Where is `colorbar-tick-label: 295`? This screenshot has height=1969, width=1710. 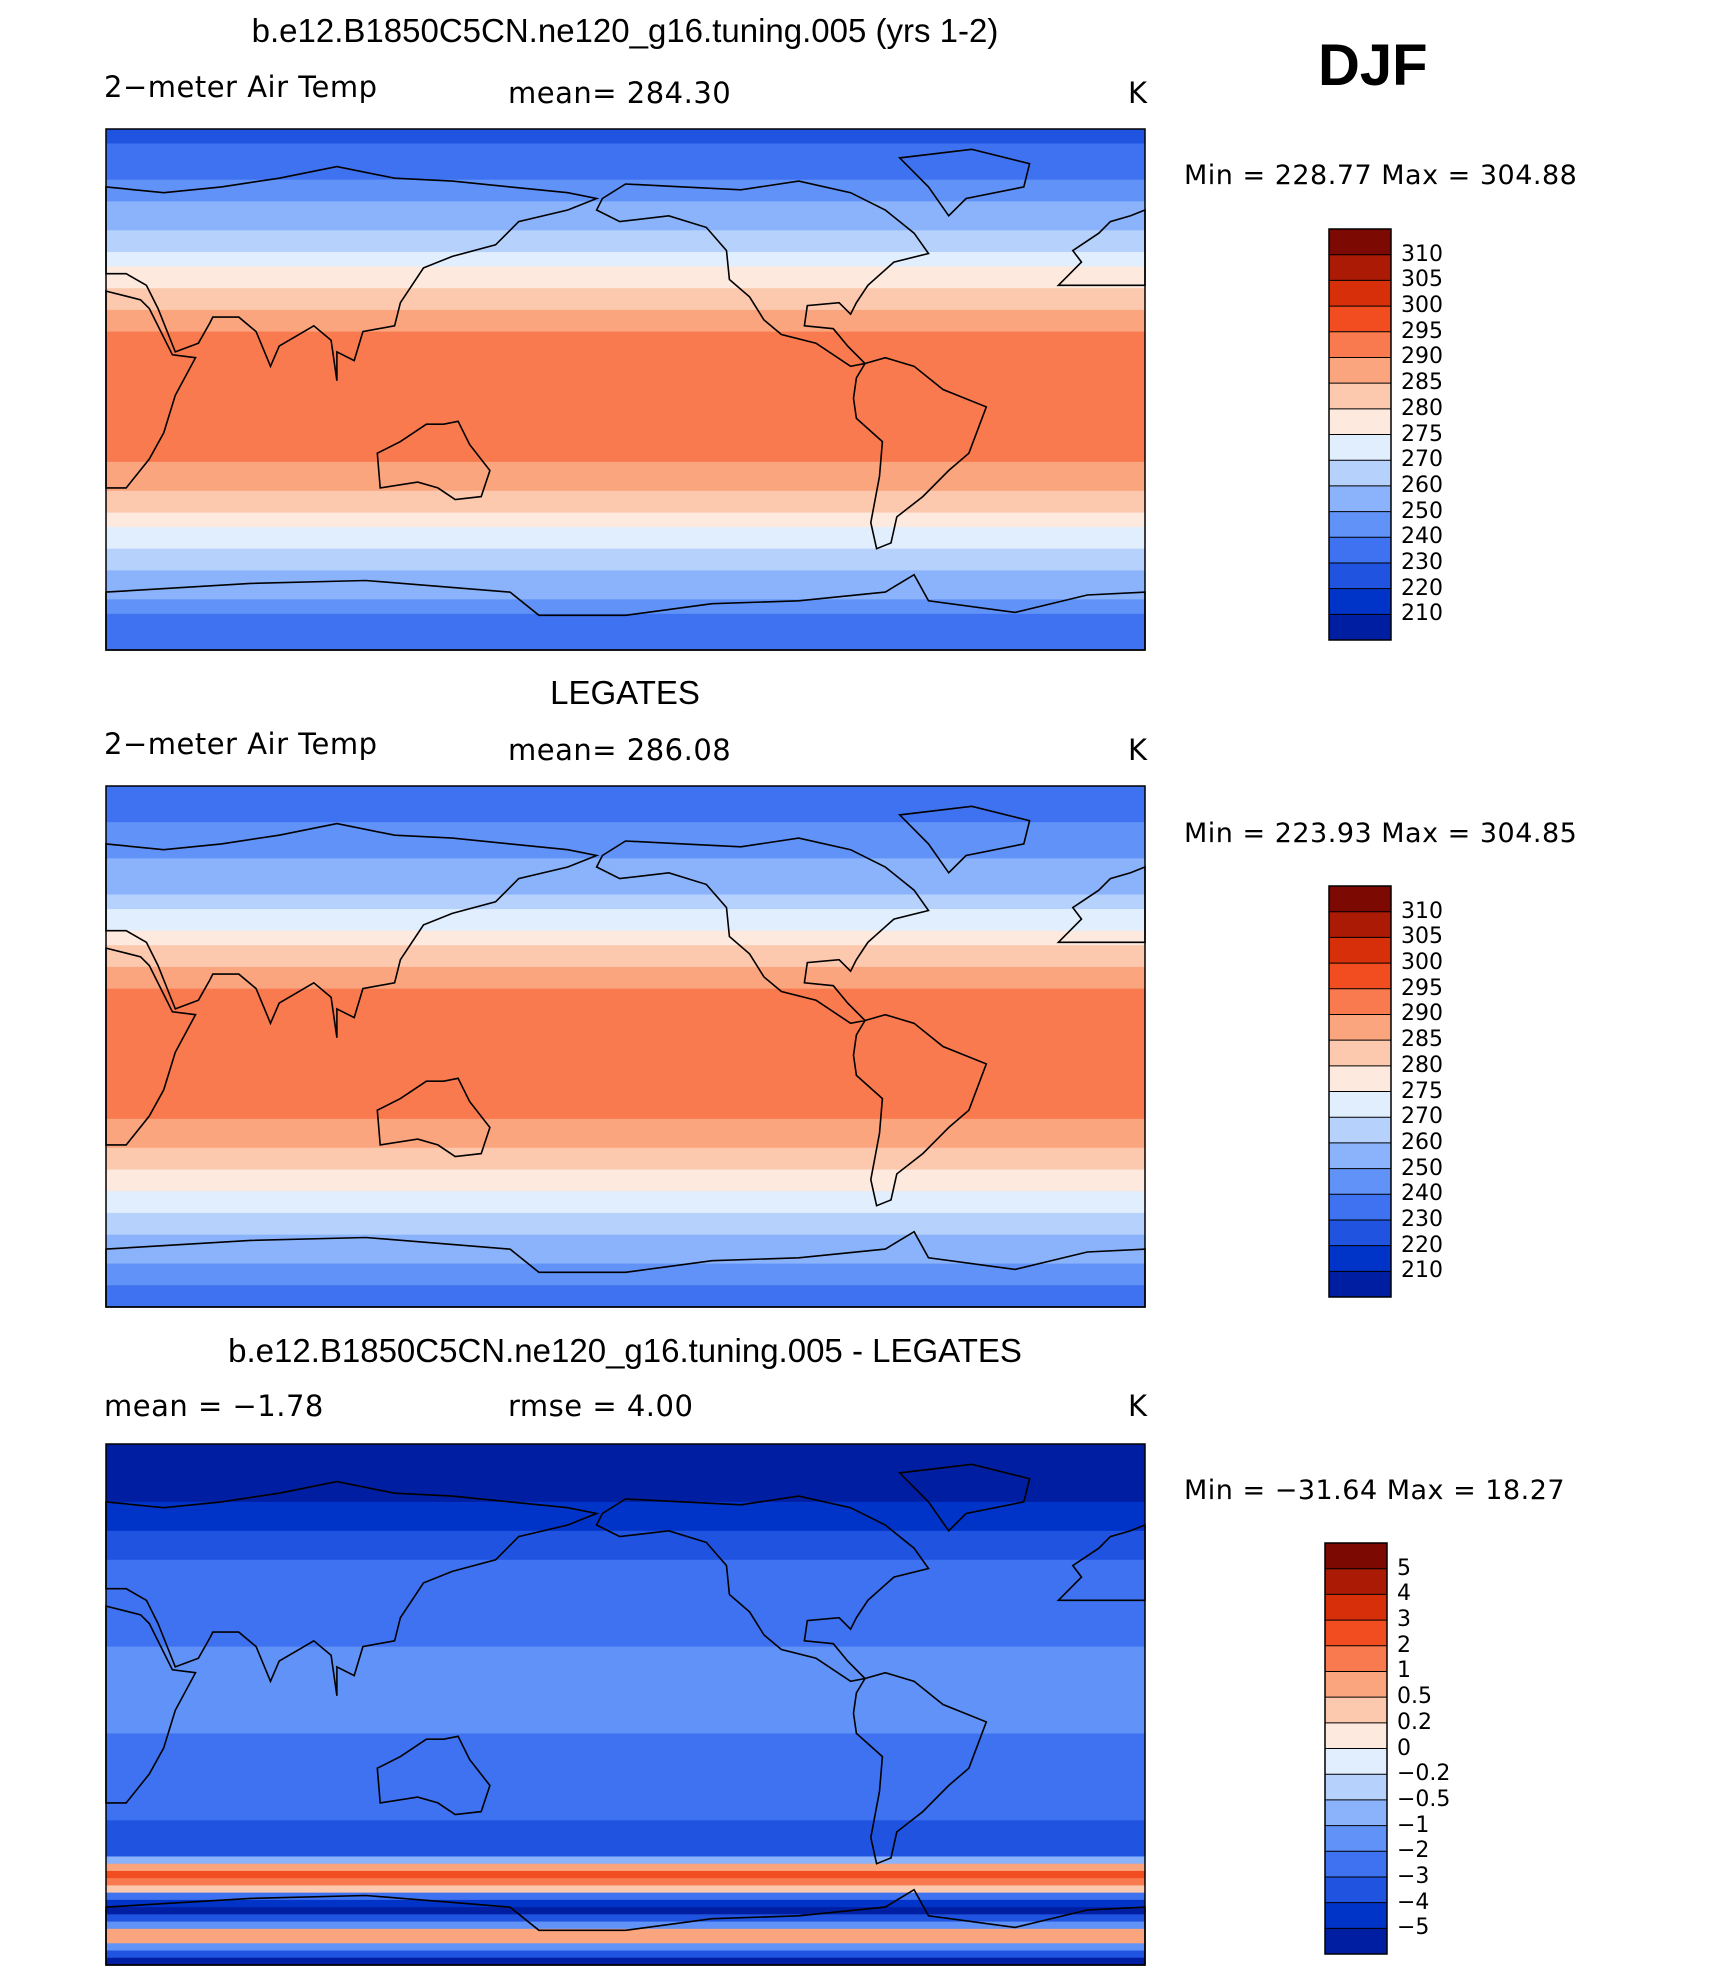 colorbar-tick-label: 295 is located at coordinates (1422, 988).